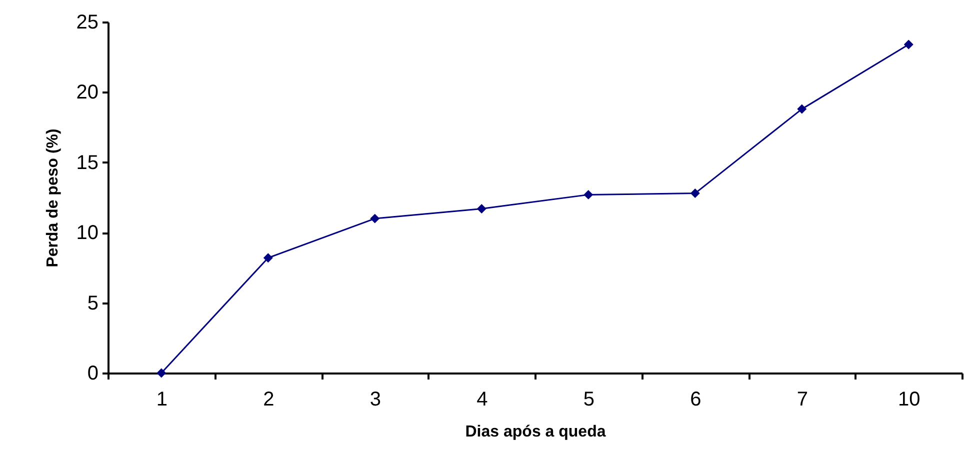 This screenshot has height=471, width=966. What do you see at coordinates (87, 233) in the screenshot?
I see `y-tick-label: 10` at bounding box center [87, 233].